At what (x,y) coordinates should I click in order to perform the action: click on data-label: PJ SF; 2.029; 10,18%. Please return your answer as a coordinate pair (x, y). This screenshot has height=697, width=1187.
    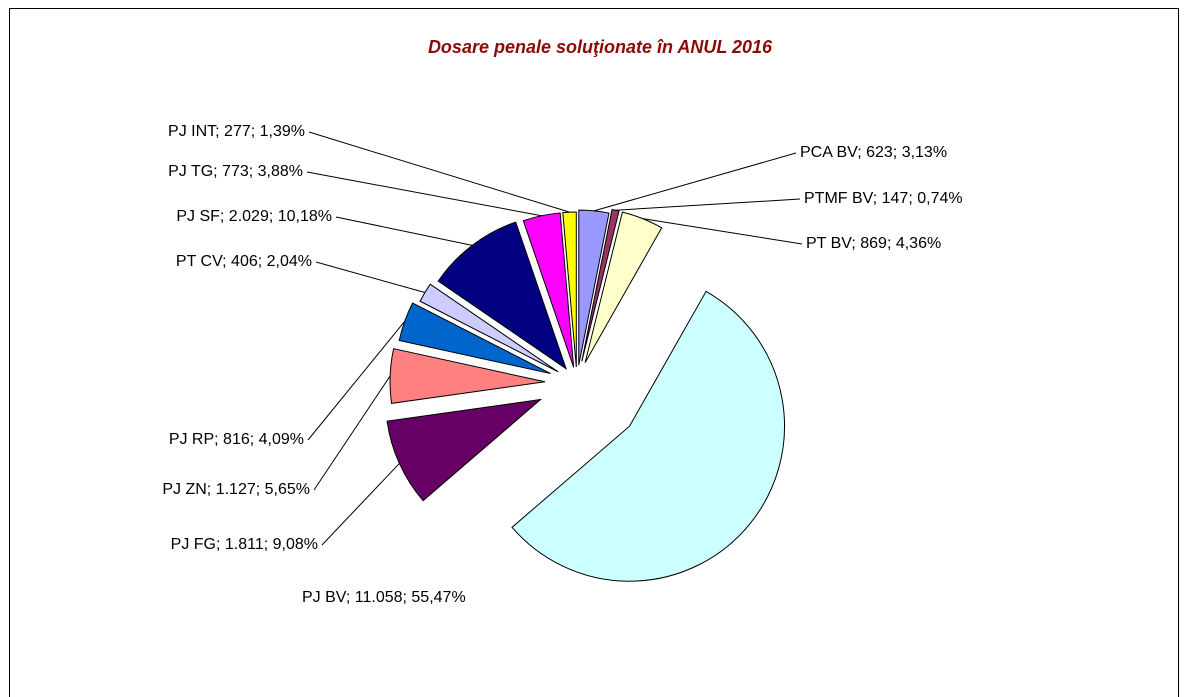
    Looking at the image, I should click on (254, 216).